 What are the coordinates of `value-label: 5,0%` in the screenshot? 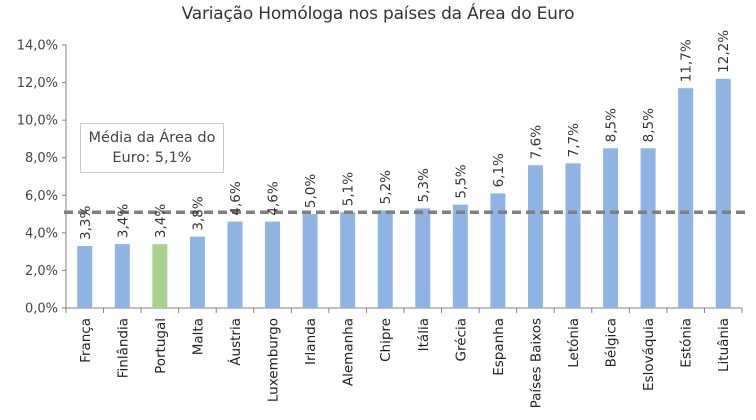 It's located at (311, 191).